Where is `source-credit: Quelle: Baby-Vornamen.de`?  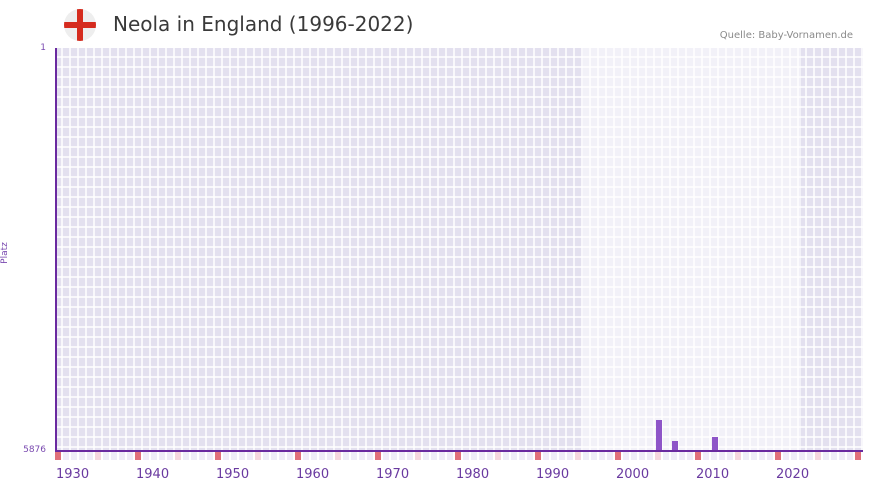
source-credit: Quelle: Baby-Vornamen.de is located at coordinates (786, 35).